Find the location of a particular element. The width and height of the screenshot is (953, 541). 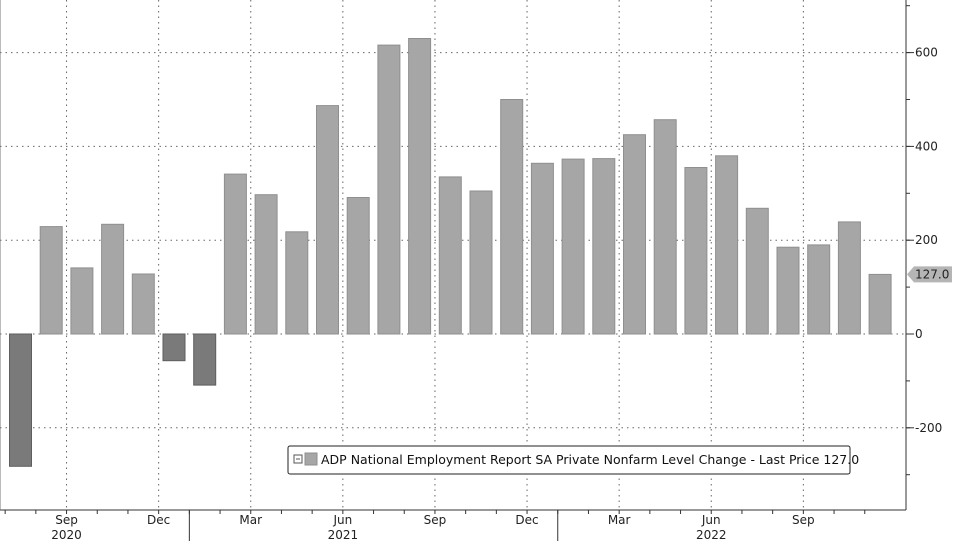

last-price-tag-shape is located at coordinates (929, 274).